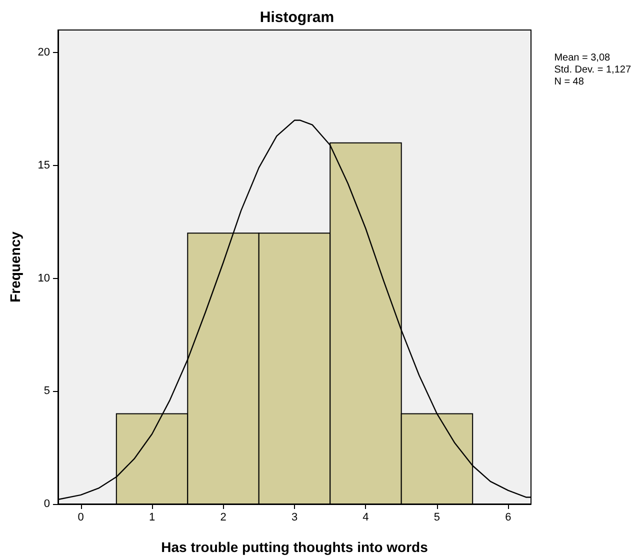 The height and width of the screenshot is (560, 636). I want to click on x-tick-label: 0, so click(81, 518).